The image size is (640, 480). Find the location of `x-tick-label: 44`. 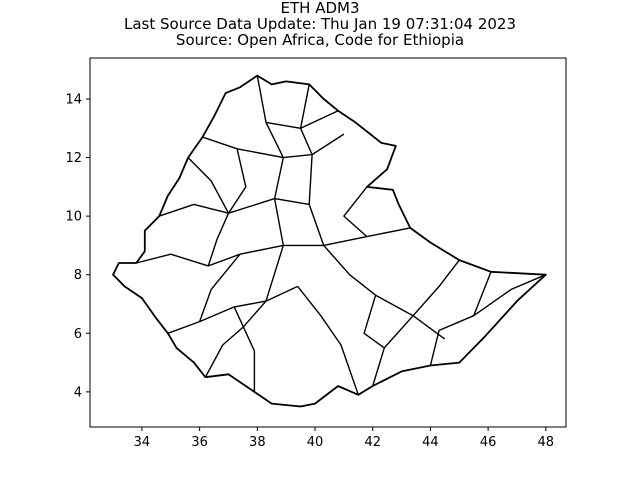

x-tick-label: 44 is located at coordinates (430, 442).